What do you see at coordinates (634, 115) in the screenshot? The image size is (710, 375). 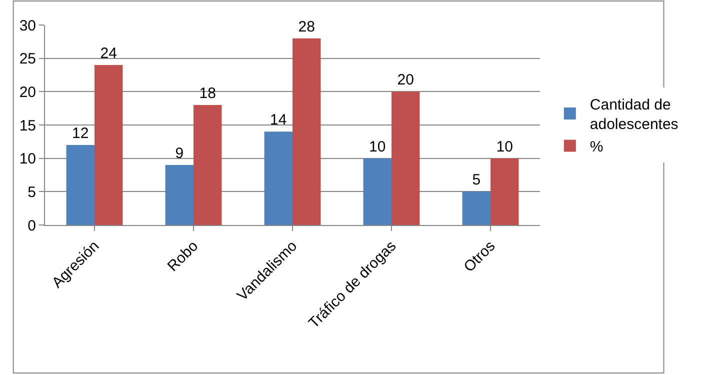 I see `legend-label: Cantidad de adolescentes` at bounding box center [634, 115].